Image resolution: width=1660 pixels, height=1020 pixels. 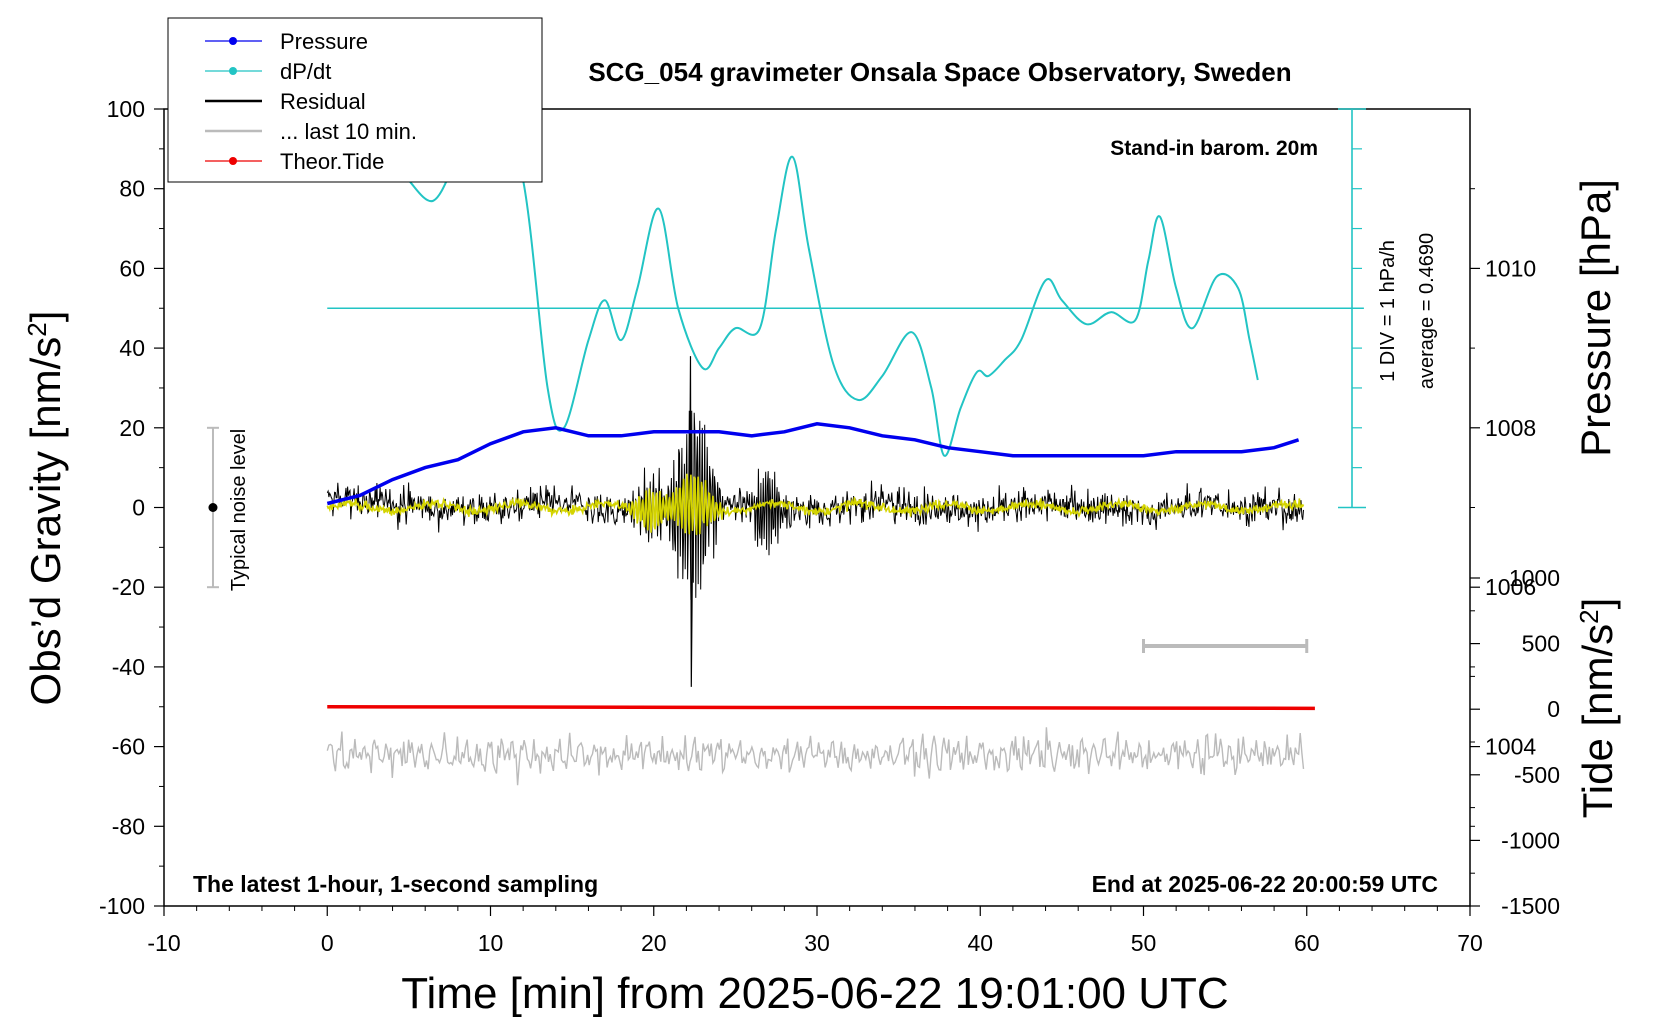 I want to click on tide-axis-label-end: ], so click(x=1597, y=604).